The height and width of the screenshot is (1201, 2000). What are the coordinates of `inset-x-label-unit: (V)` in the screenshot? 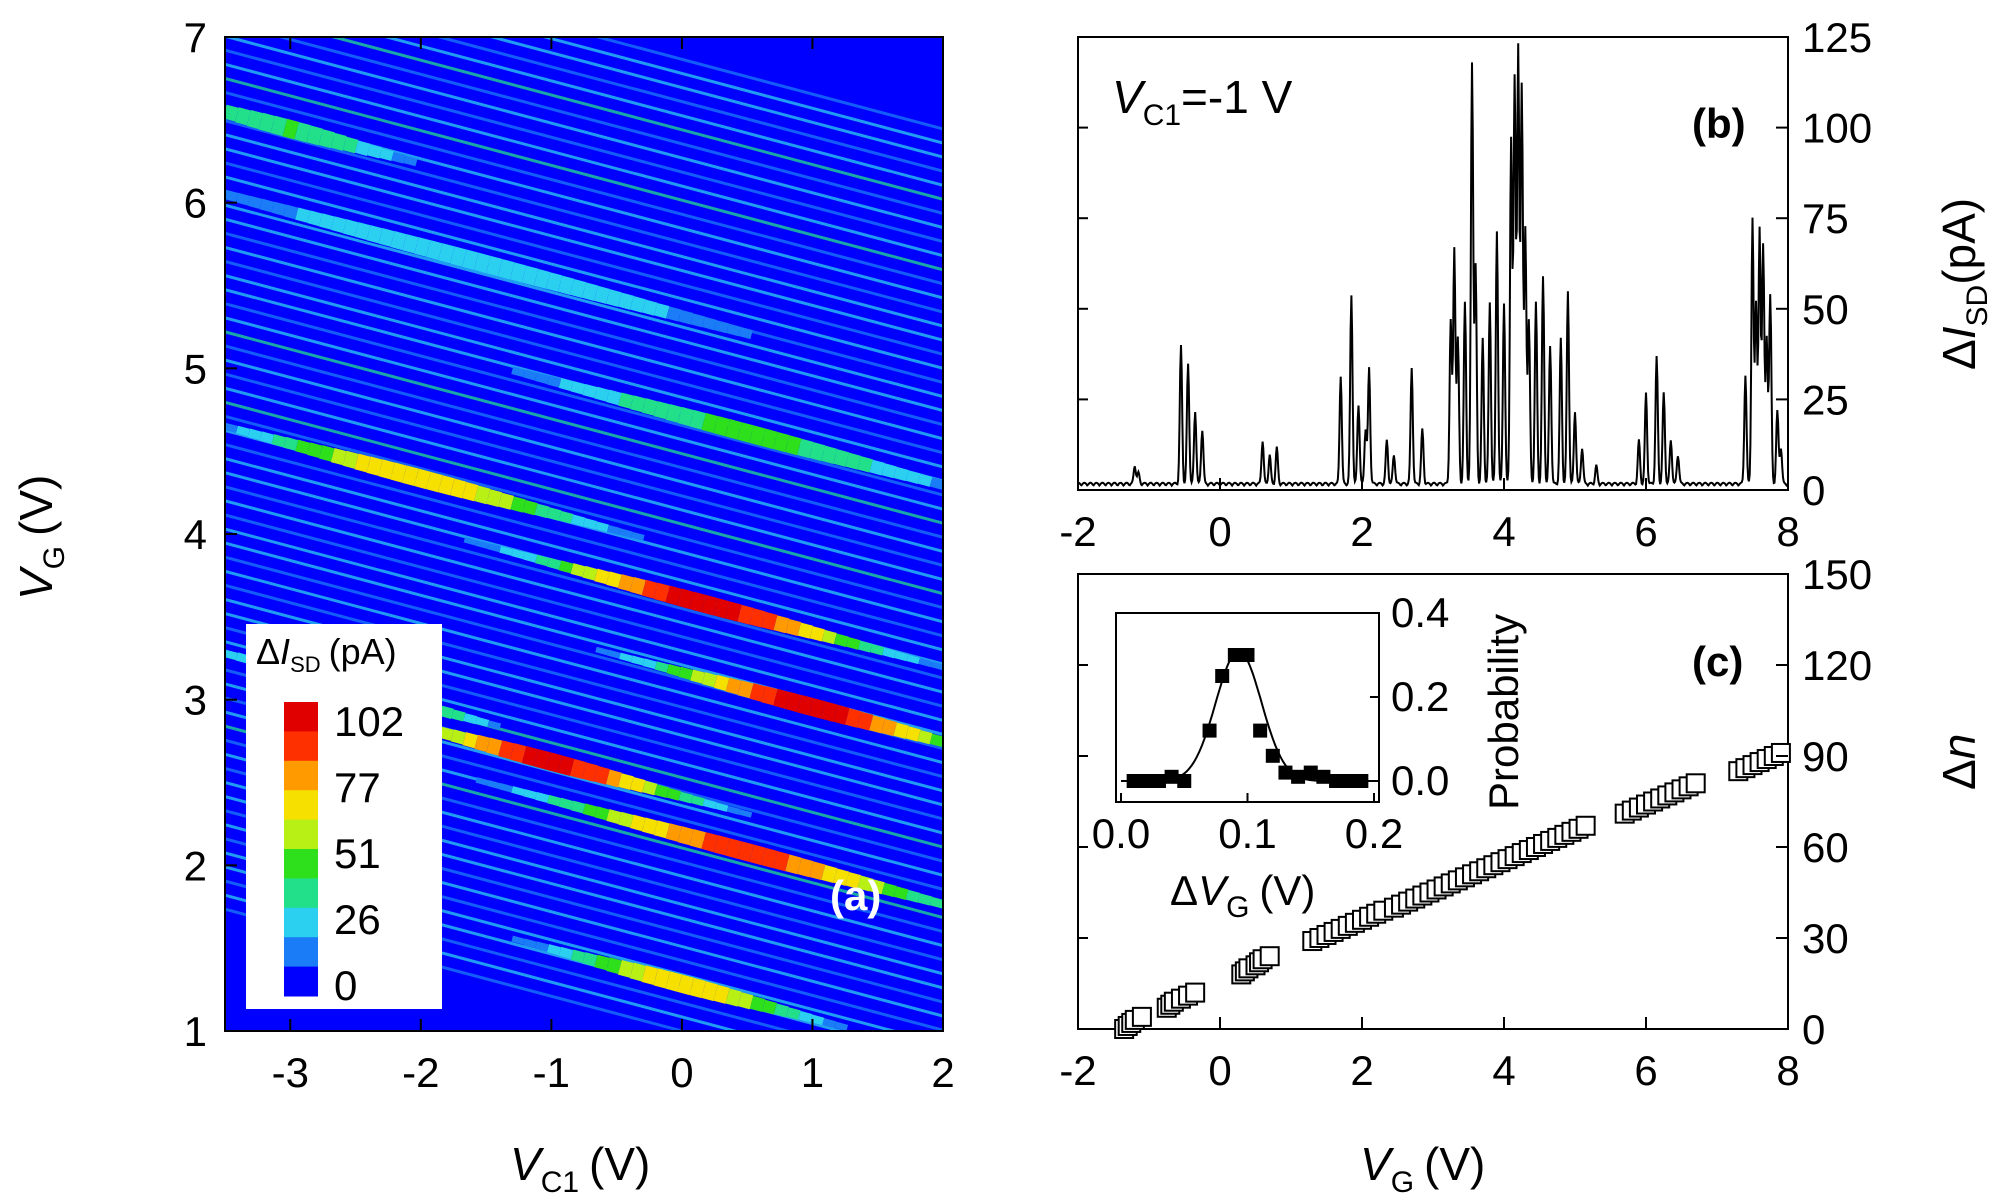 It's located at (1287, 890).